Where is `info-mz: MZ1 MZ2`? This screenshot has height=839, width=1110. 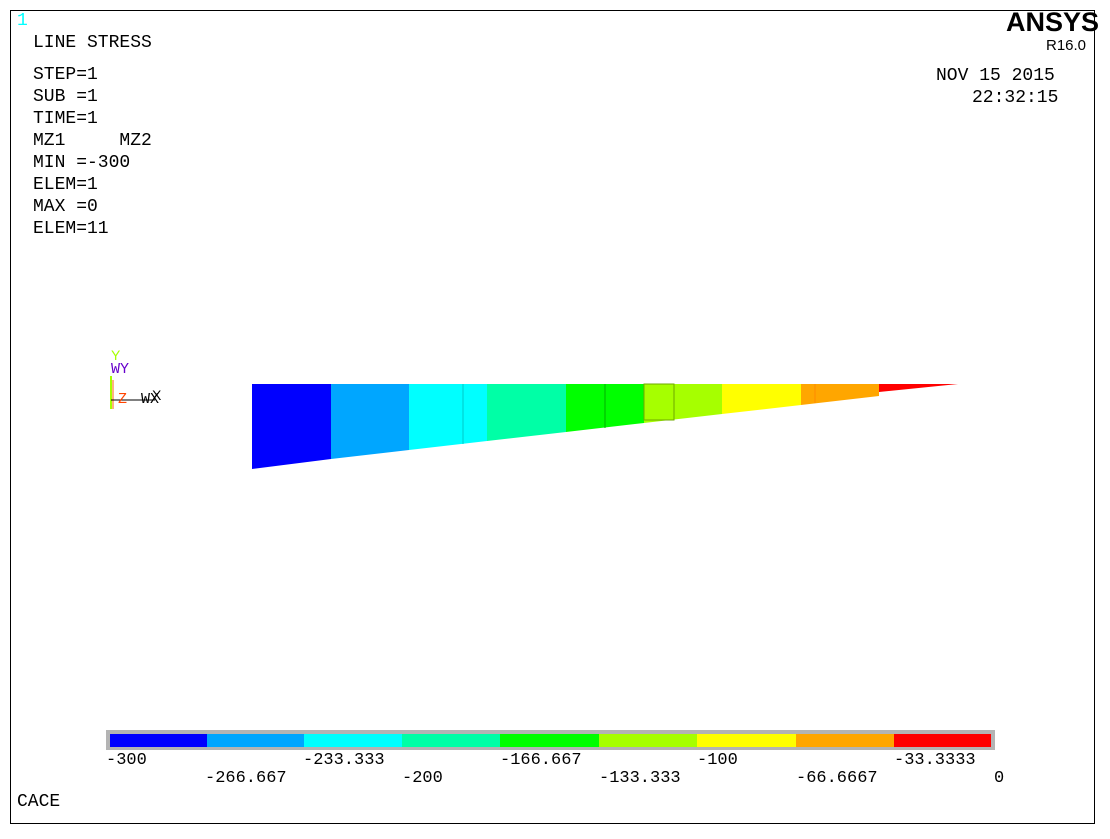
info-mz: MZ1 MZ2 is located at coordinates (92, 141).